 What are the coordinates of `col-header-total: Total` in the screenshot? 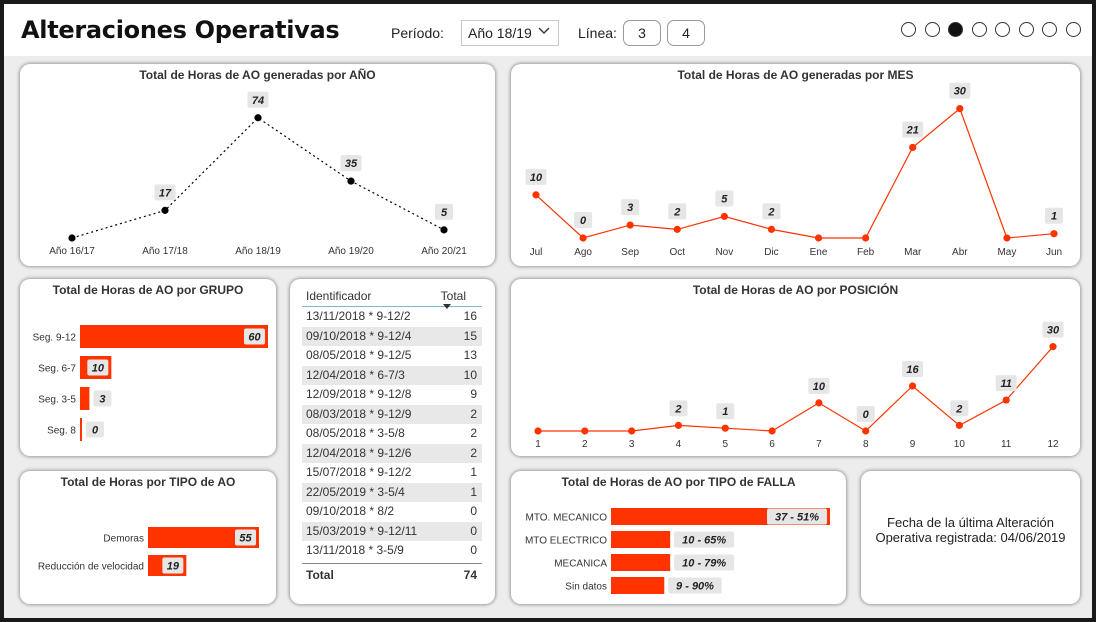 It's located at (453, 296).